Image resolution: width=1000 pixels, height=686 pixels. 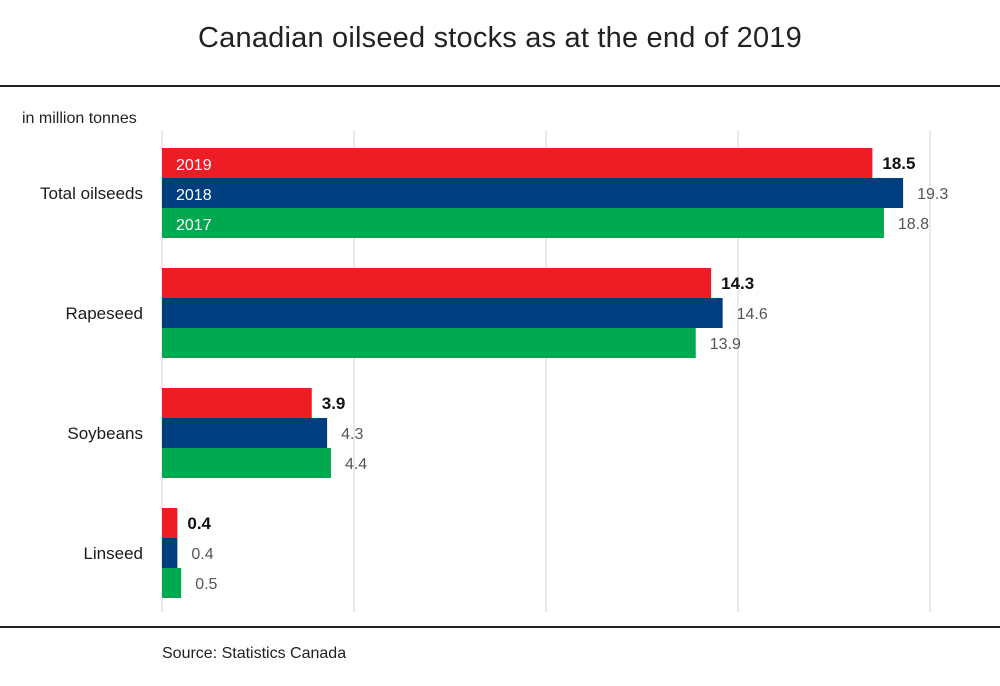 What do you see at coordinates (533, 193) in the screenshot?
I see `bar-total-oilseeds-2018` at bounding box center [533, 193].